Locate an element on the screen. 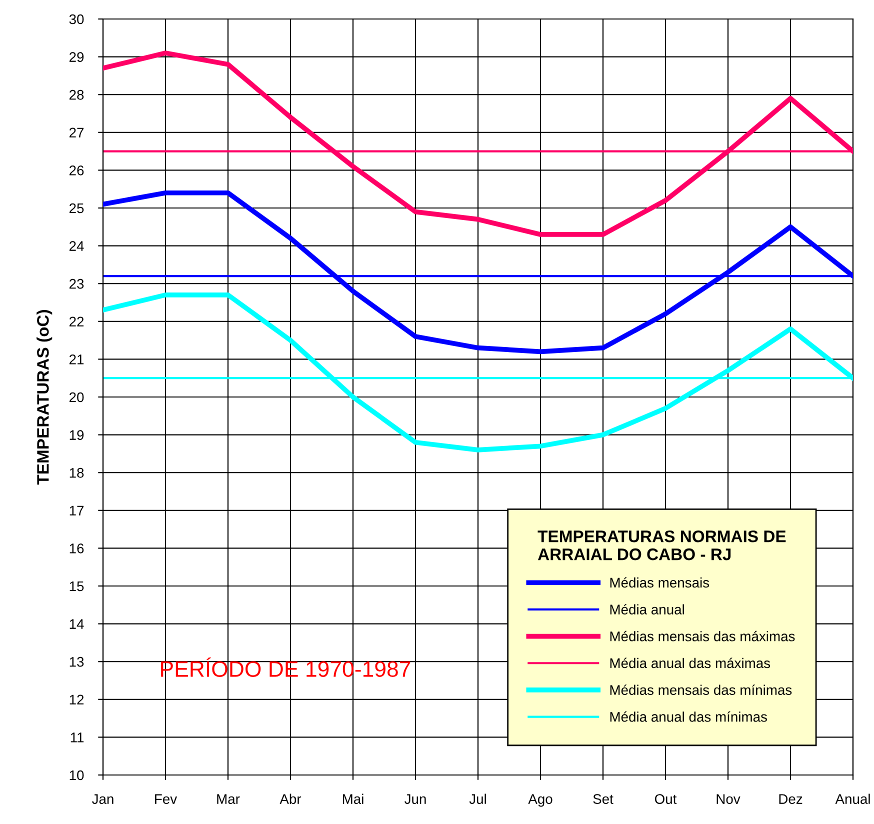 The height and width of the screenshot is (824, 874). y-tick-label: 10 is located at coordinates (77, 775).